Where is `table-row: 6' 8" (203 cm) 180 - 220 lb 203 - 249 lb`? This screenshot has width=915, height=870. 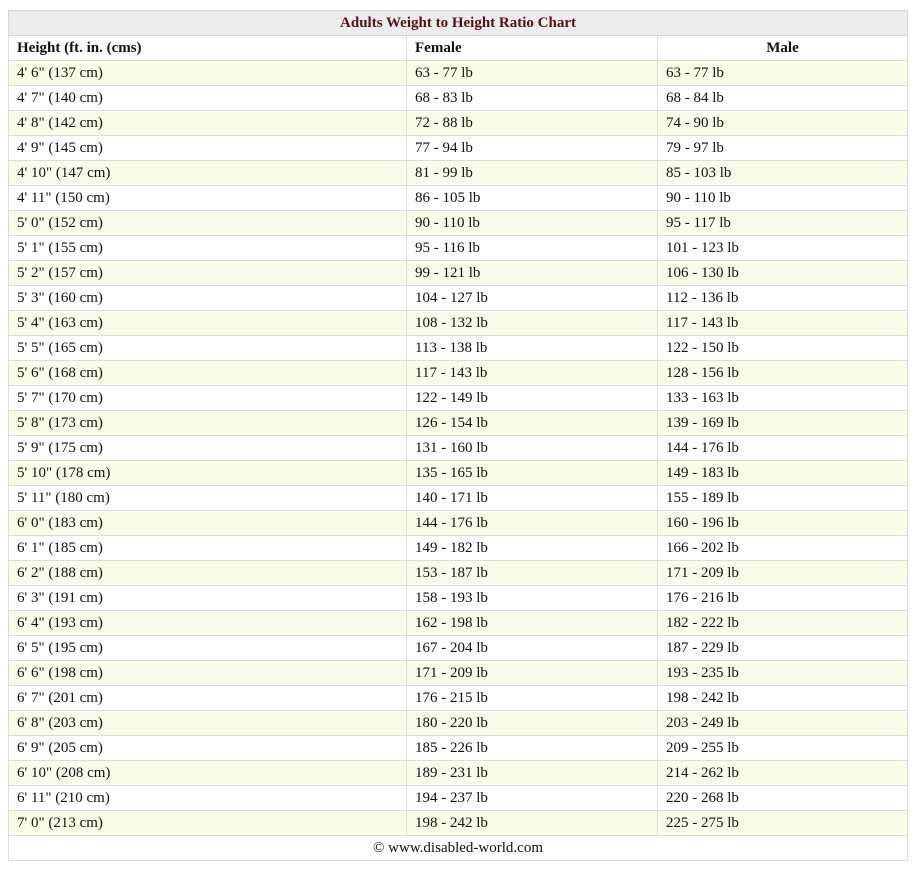
table-row: 6' 8" (203 cm) 180 - 220 lb 203 - 249 lb is located at coordinates (458, 723).